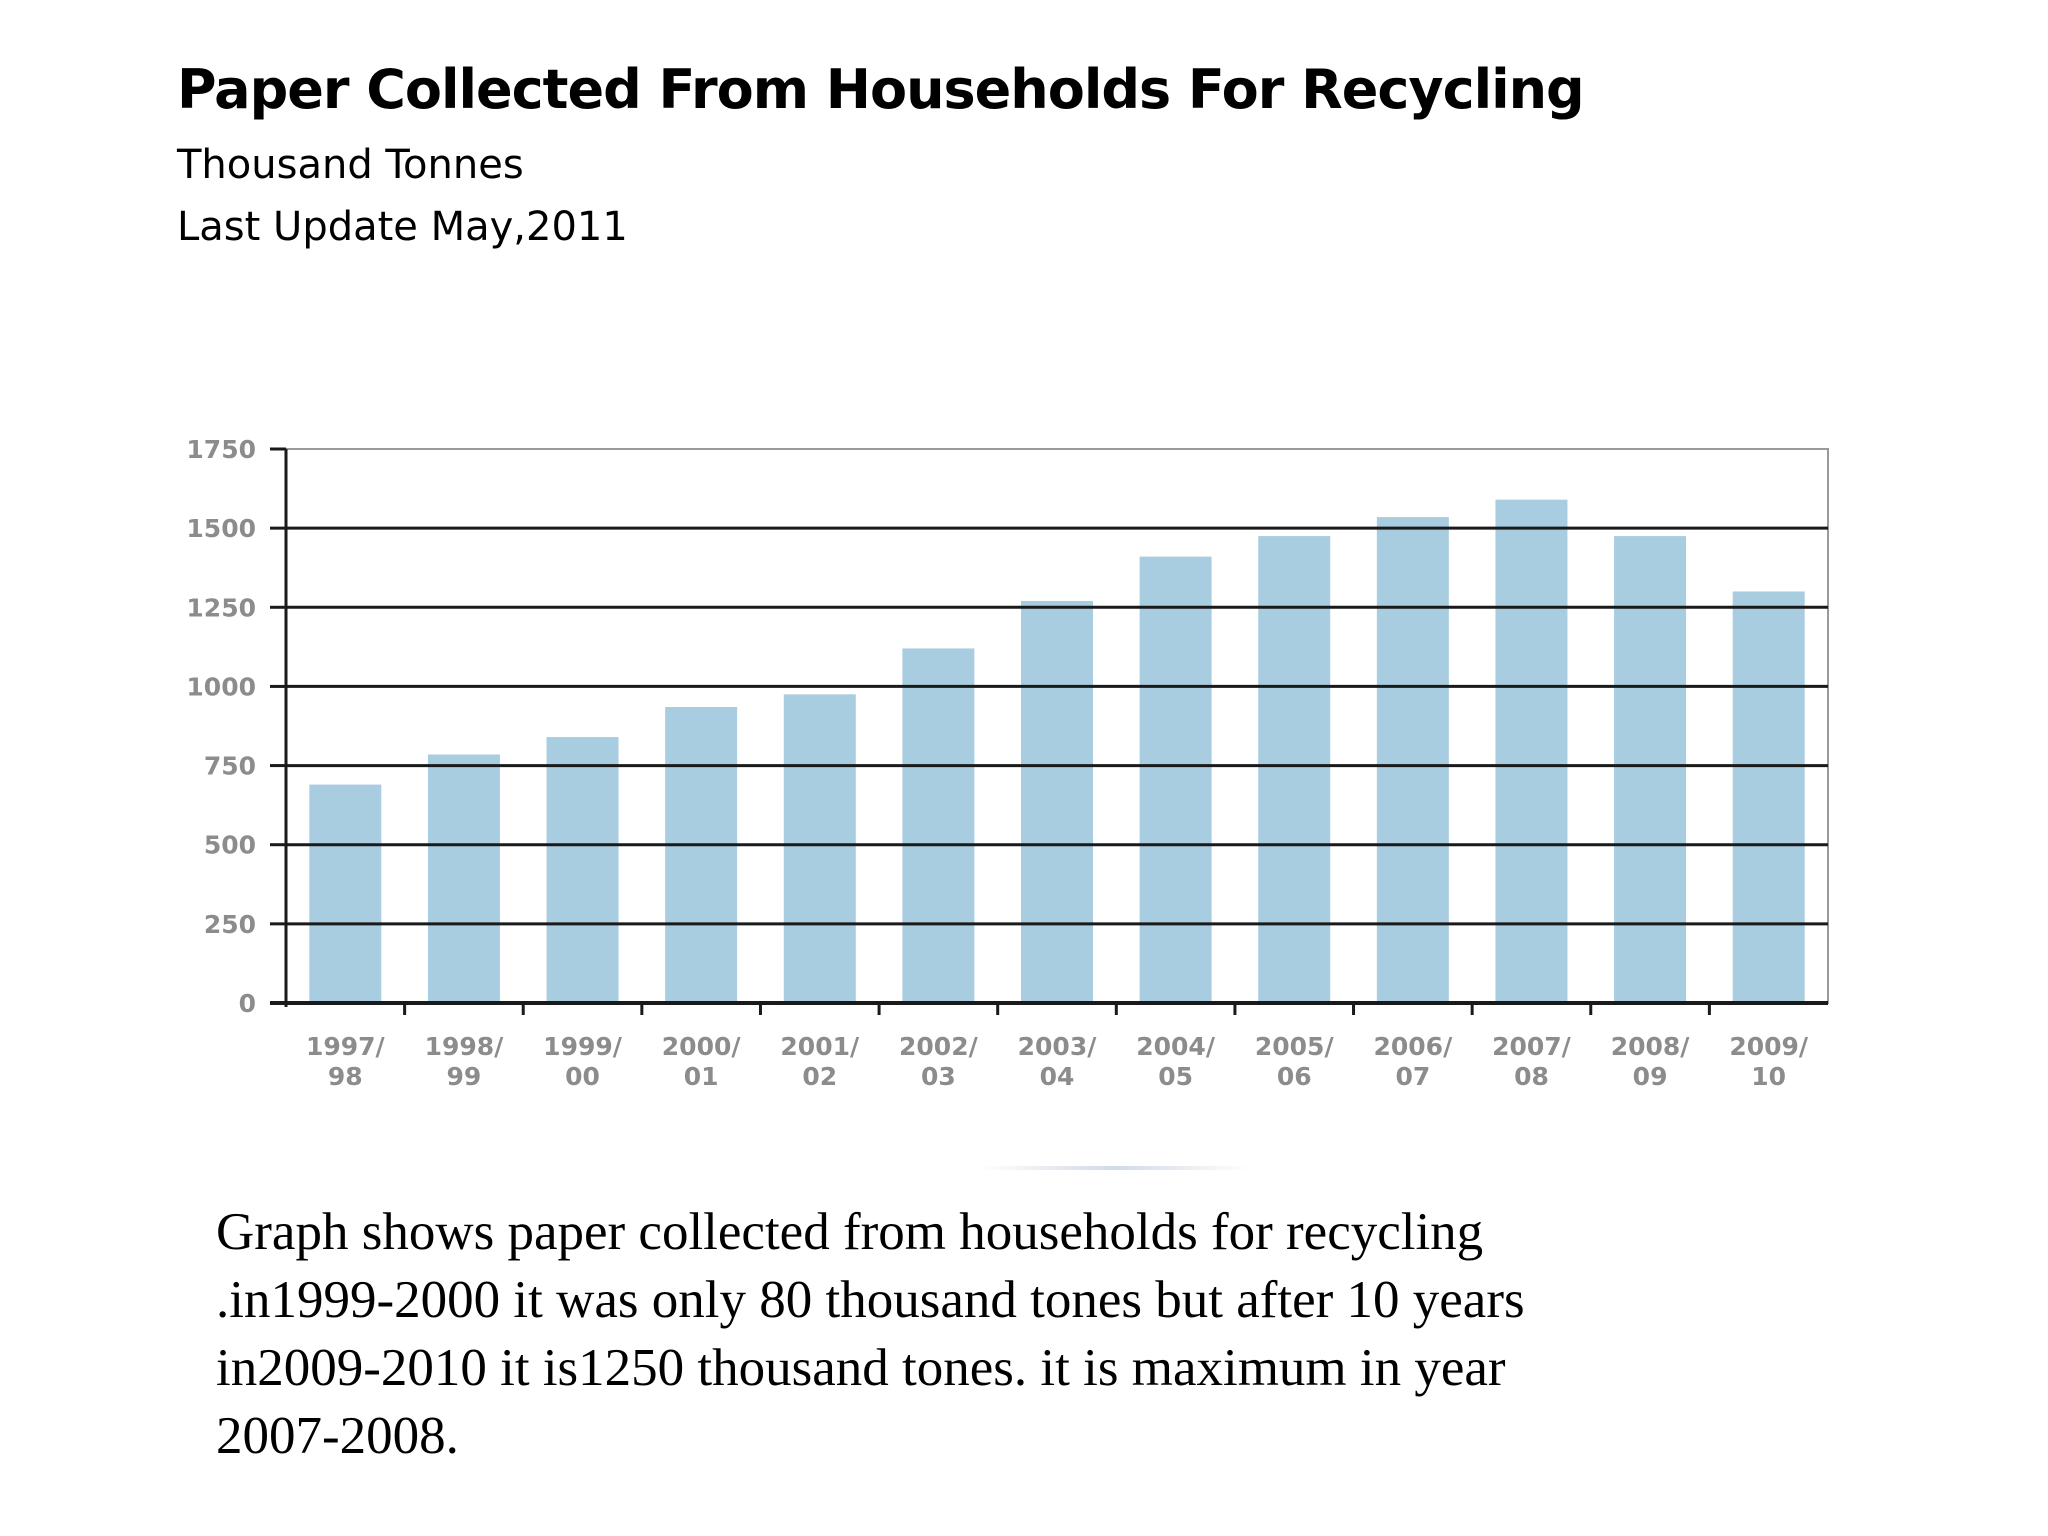 This screenshot has width=2048, height=1536. What do you see at coordinates (230, 766) in the screenshot?
I see `y-tick-label: 750` at bounding box center [230, 766].